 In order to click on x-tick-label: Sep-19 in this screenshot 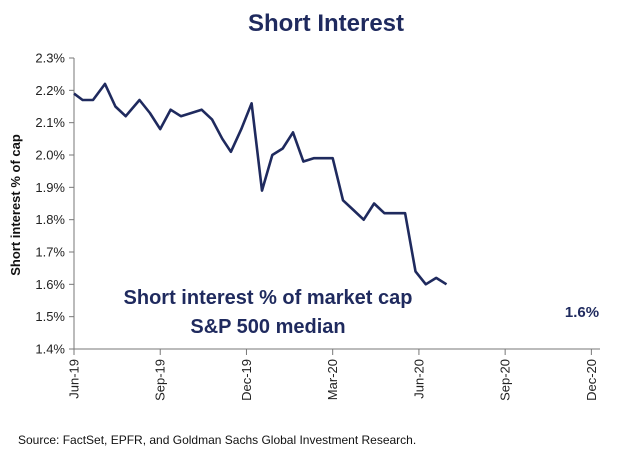, I will do `click(160, 380)`.